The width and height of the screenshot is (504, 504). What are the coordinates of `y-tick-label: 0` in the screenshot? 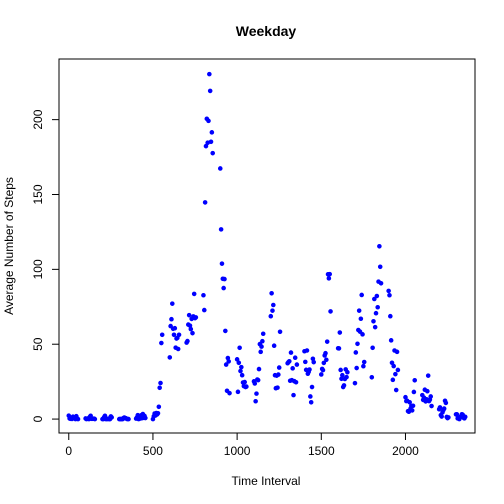 It's located at (38, 418).